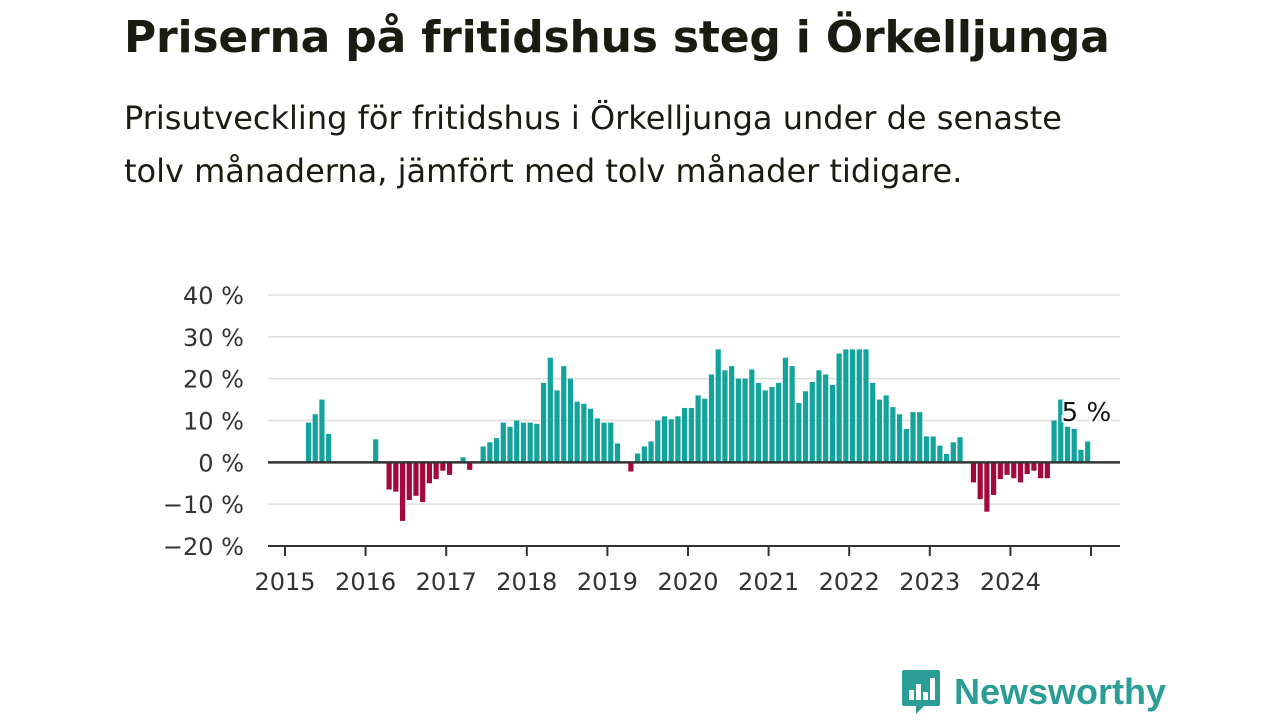  Describe the element at coordinates (213, 422) in the screenshot. I see `y-tick-label: 10 %` at that location.